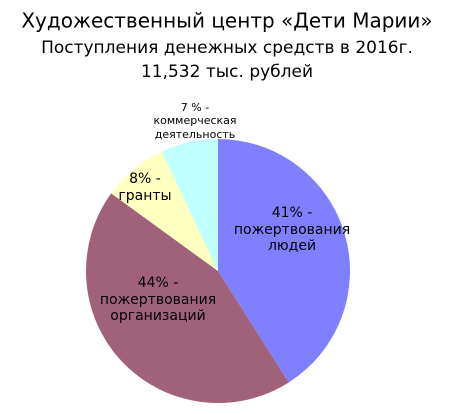 Image resolution: width=454 pixels, height=414 pixels. I want to click on slice-label-box: 41% - пожертвования людей, so click(292, 230).